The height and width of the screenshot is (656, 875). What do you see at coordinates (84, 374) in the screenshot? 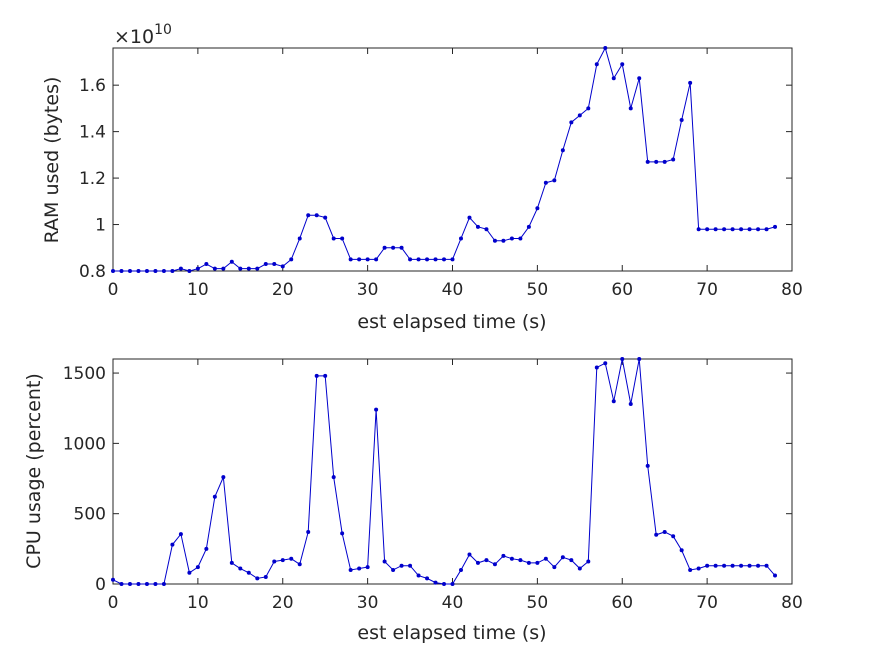
I see `cpu-y-tick-label: 1500` at bounding box center [84, 374].